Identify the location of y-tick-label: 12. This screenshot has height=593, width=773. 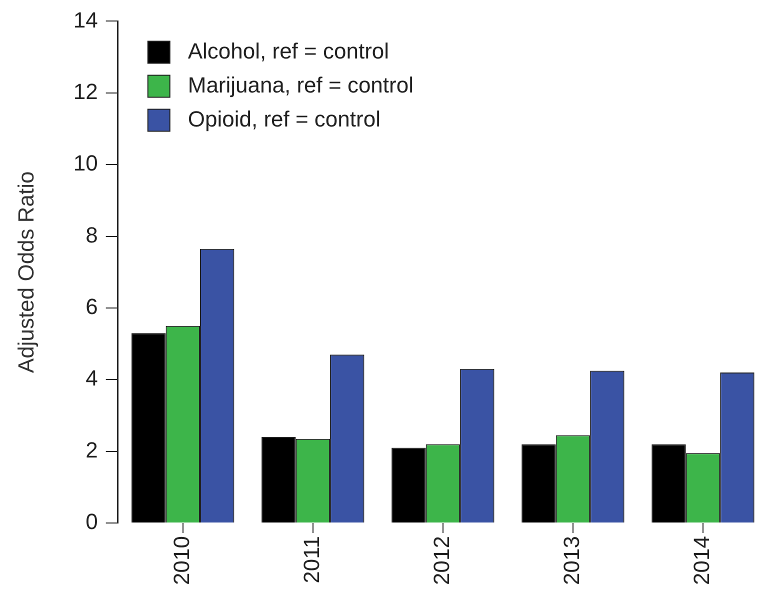
(85, 91).